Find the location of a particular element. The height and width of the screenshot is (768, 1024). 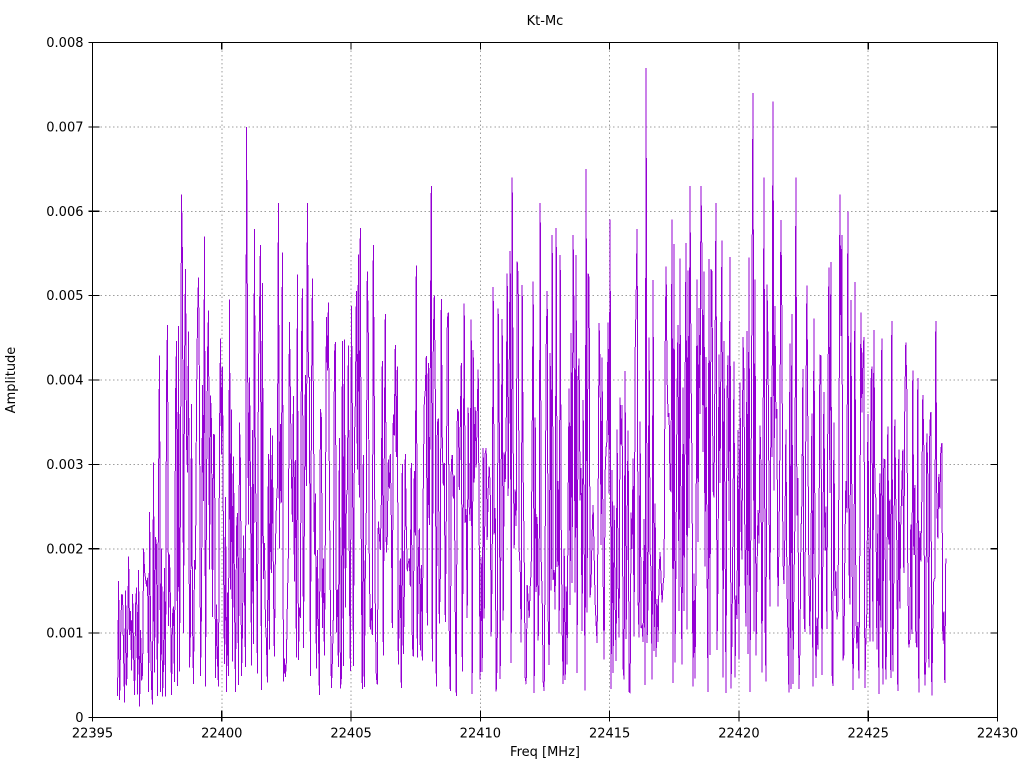

x-tick-label: 22425 is located at coordinates (868, 734).